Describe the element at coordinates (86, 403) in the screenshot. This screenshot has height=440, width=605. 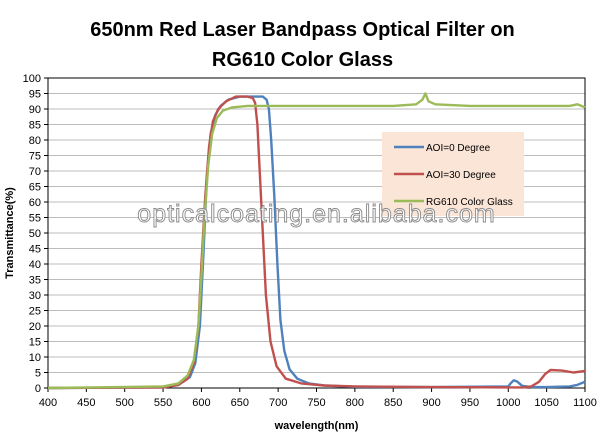
I see `x-tick-label: 450` at that location.